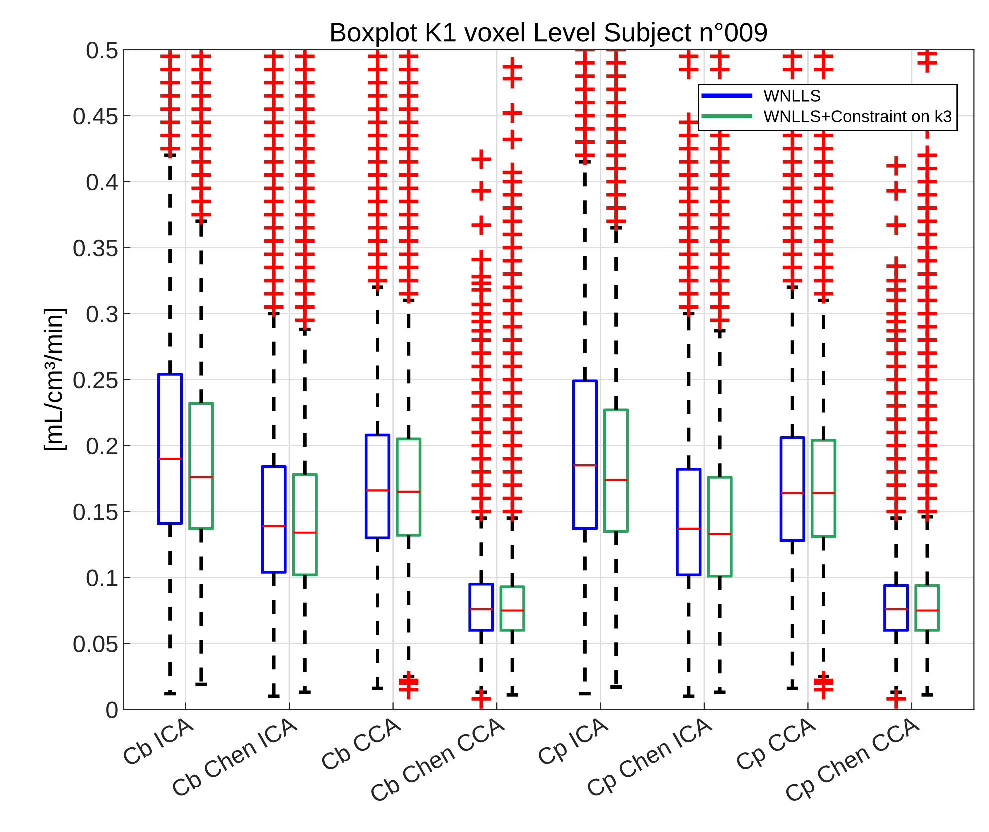 The height and width of the screenshot is (832, 989). What do you see at coordinates (157, 741) in the screenshot?
I see `x-tick-label: Cb ICA` at bounding box center [157, 741].